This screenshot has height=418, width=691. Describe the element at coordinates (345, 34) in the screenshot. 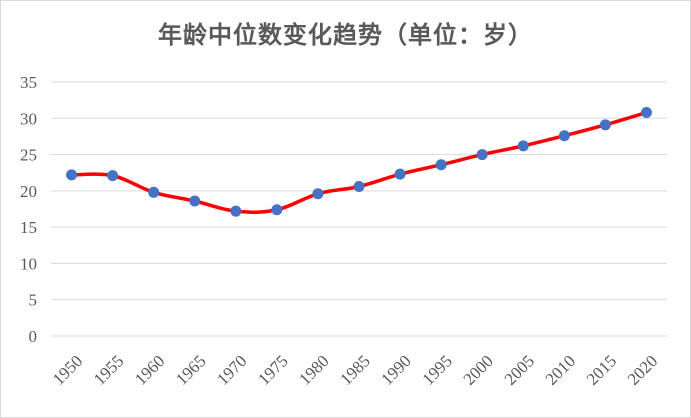

I see `chart-title: 年龄中位数变化趋势（单位：岁）` at that location.